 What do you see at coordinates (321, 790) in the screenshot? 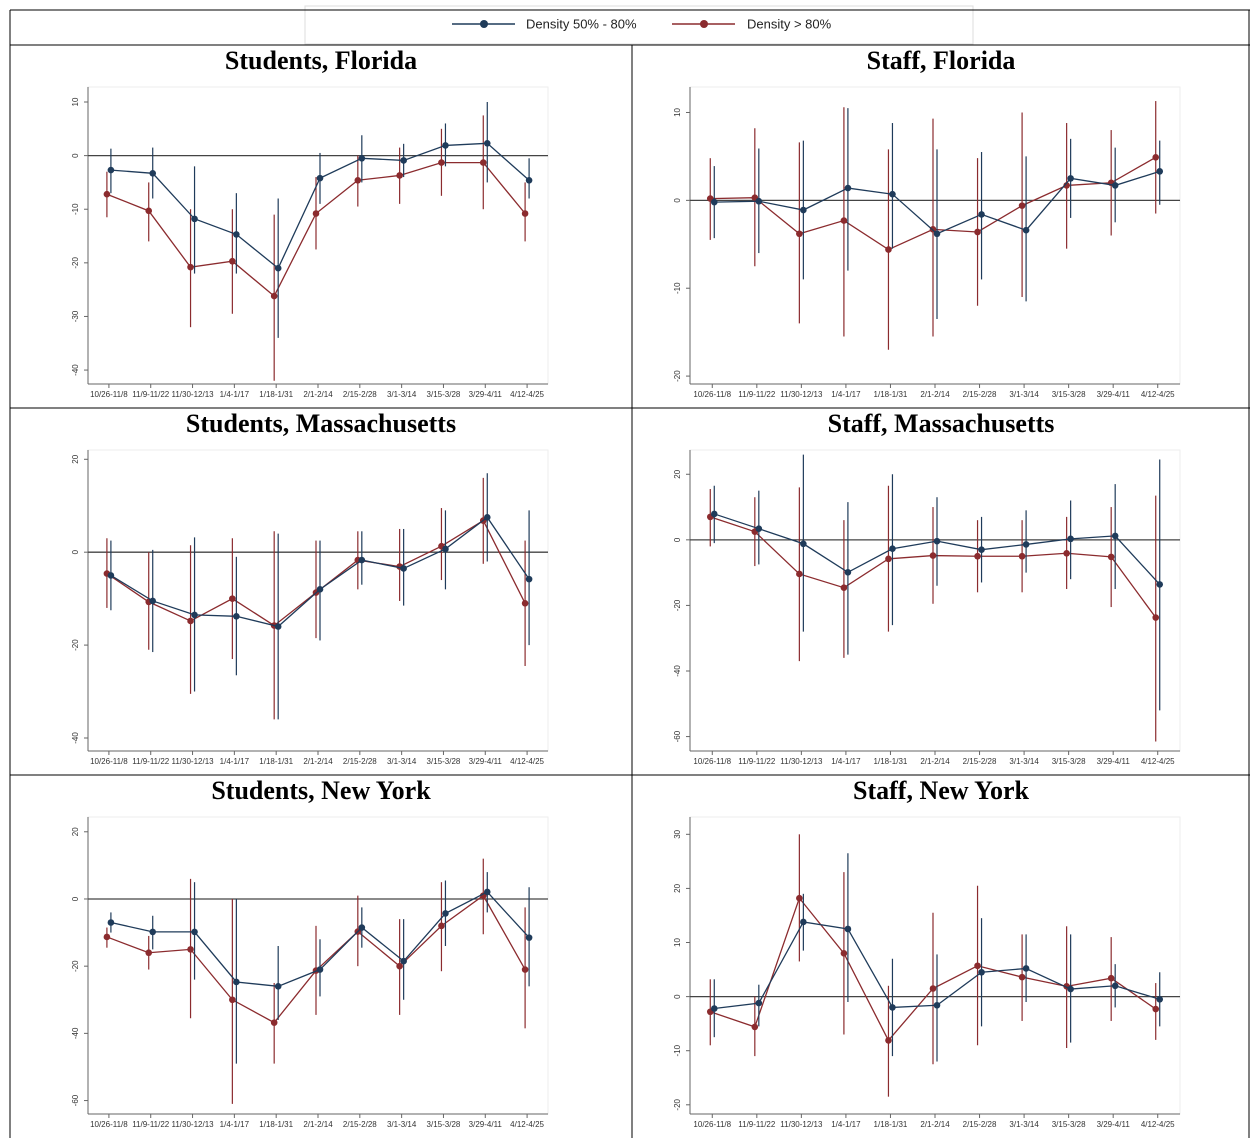
I see `chart-title: Students, New York` at bounding box center [321, 790].